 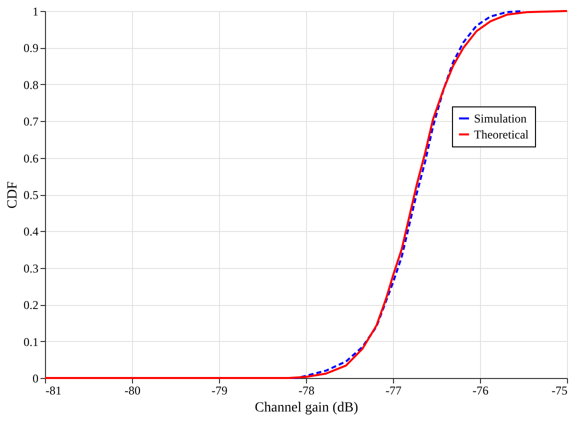 I want to click on y-tick-label: 0.3, so click(x=31, y=268).